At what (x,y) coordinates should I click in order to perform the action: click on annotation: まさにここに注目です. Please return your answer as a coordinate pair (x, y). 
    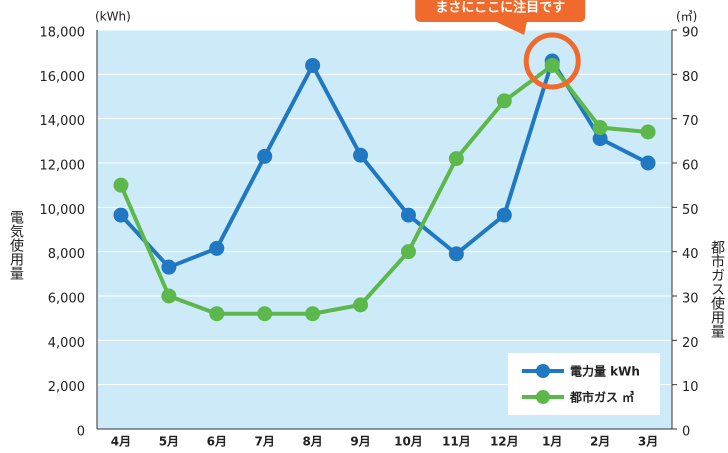
    Looking at the image, I should click on (500, 8).